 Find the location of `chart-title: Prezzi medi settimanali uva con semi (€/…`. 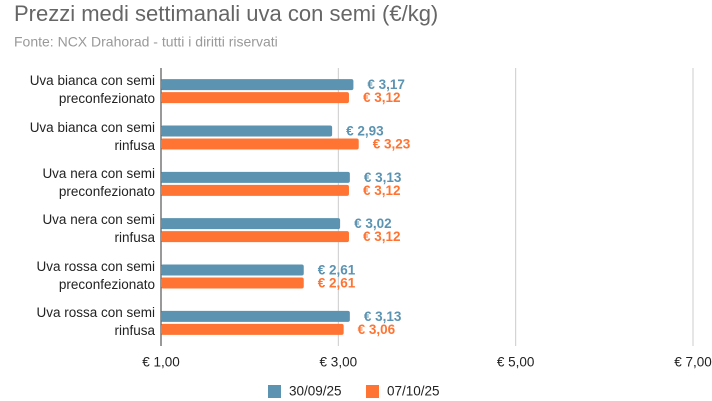

chart-title: Prezzi medi settimanali uva con semi (€/… is located at coordinates (226, 13).